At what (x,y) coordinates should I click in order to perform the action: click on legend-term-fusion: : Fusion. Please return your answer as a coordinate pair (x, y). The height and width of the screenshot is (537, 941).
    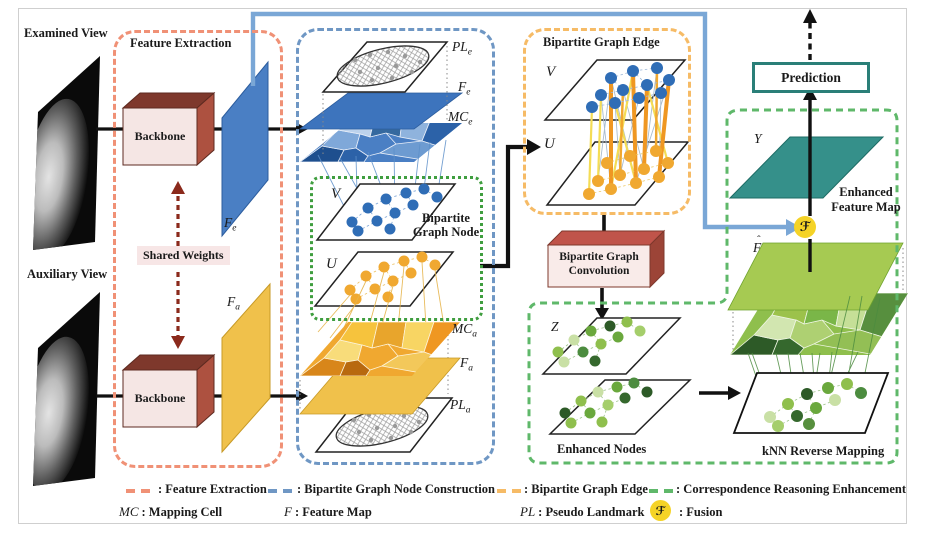
    Looking at the image, I should click on (700, 512).